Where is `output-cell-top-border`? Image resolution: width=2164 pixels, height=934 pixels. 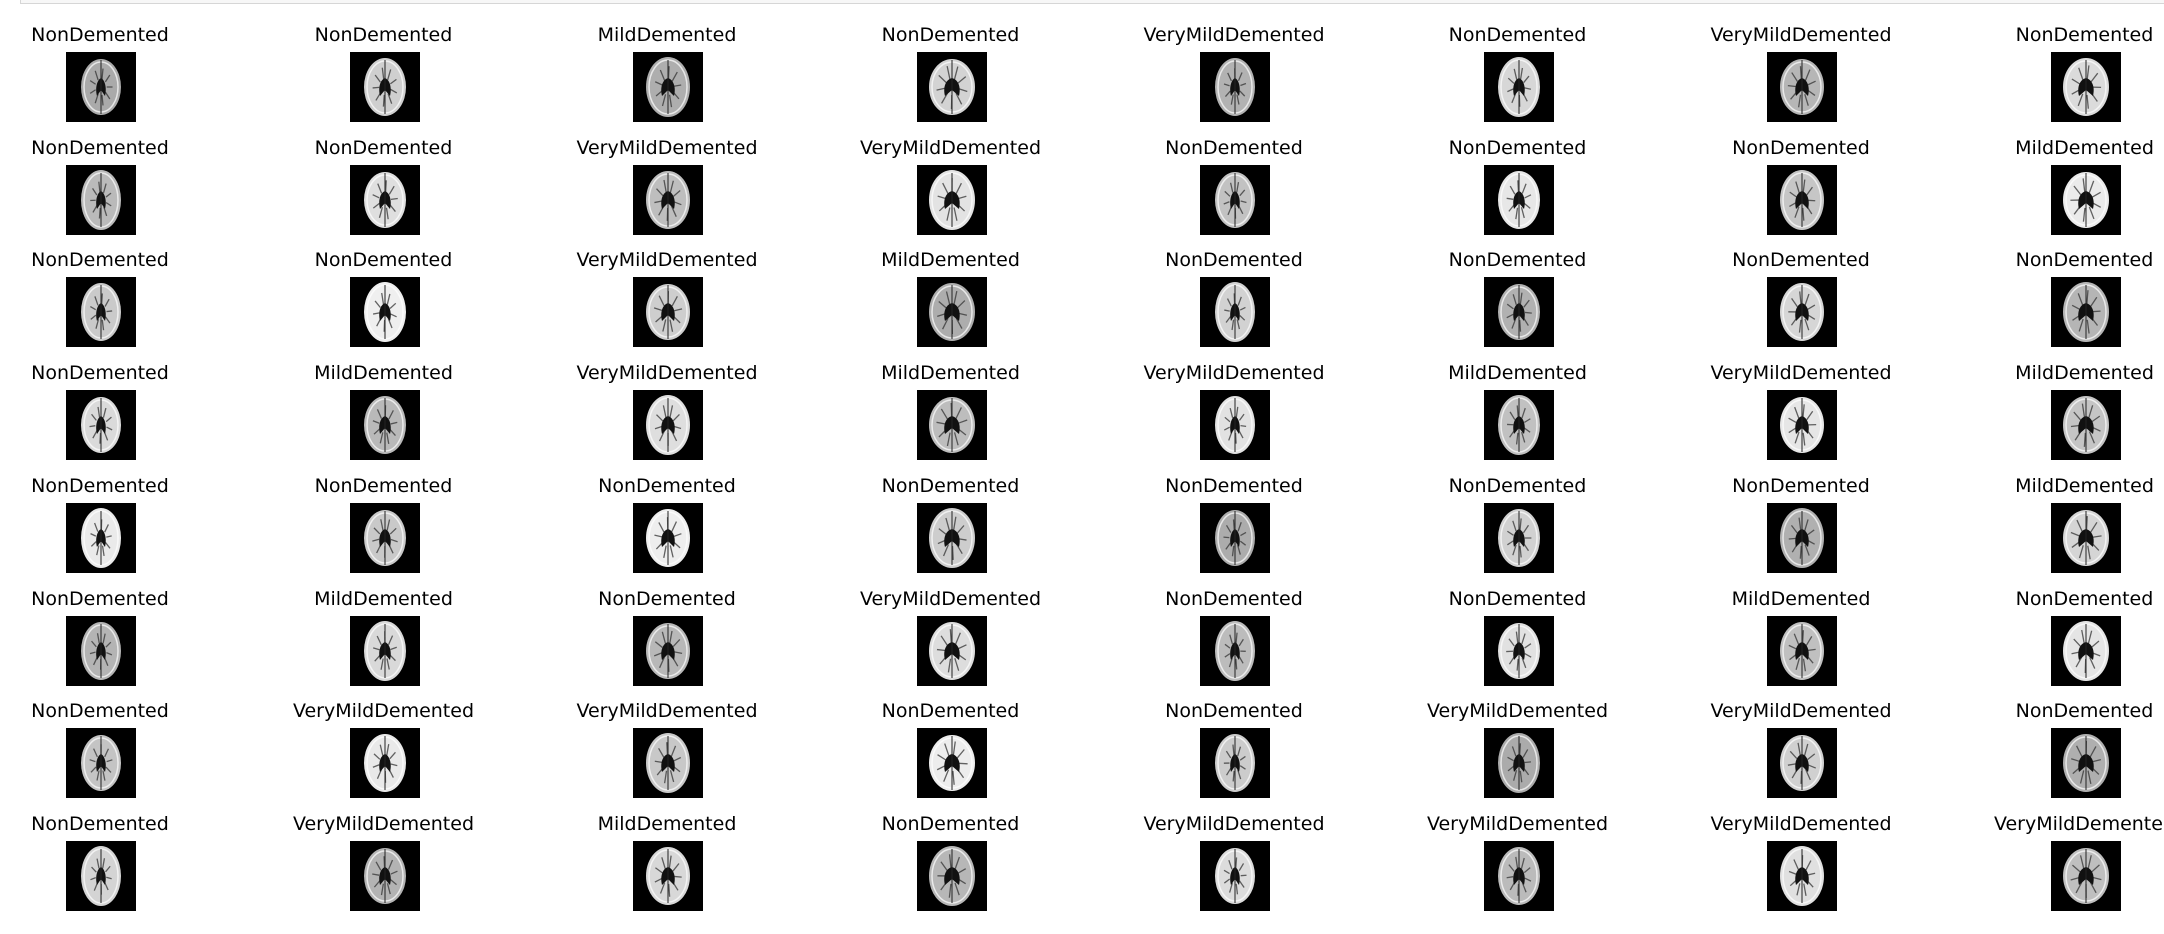
output-cell-top-border is located at coordinates (1092, 2).